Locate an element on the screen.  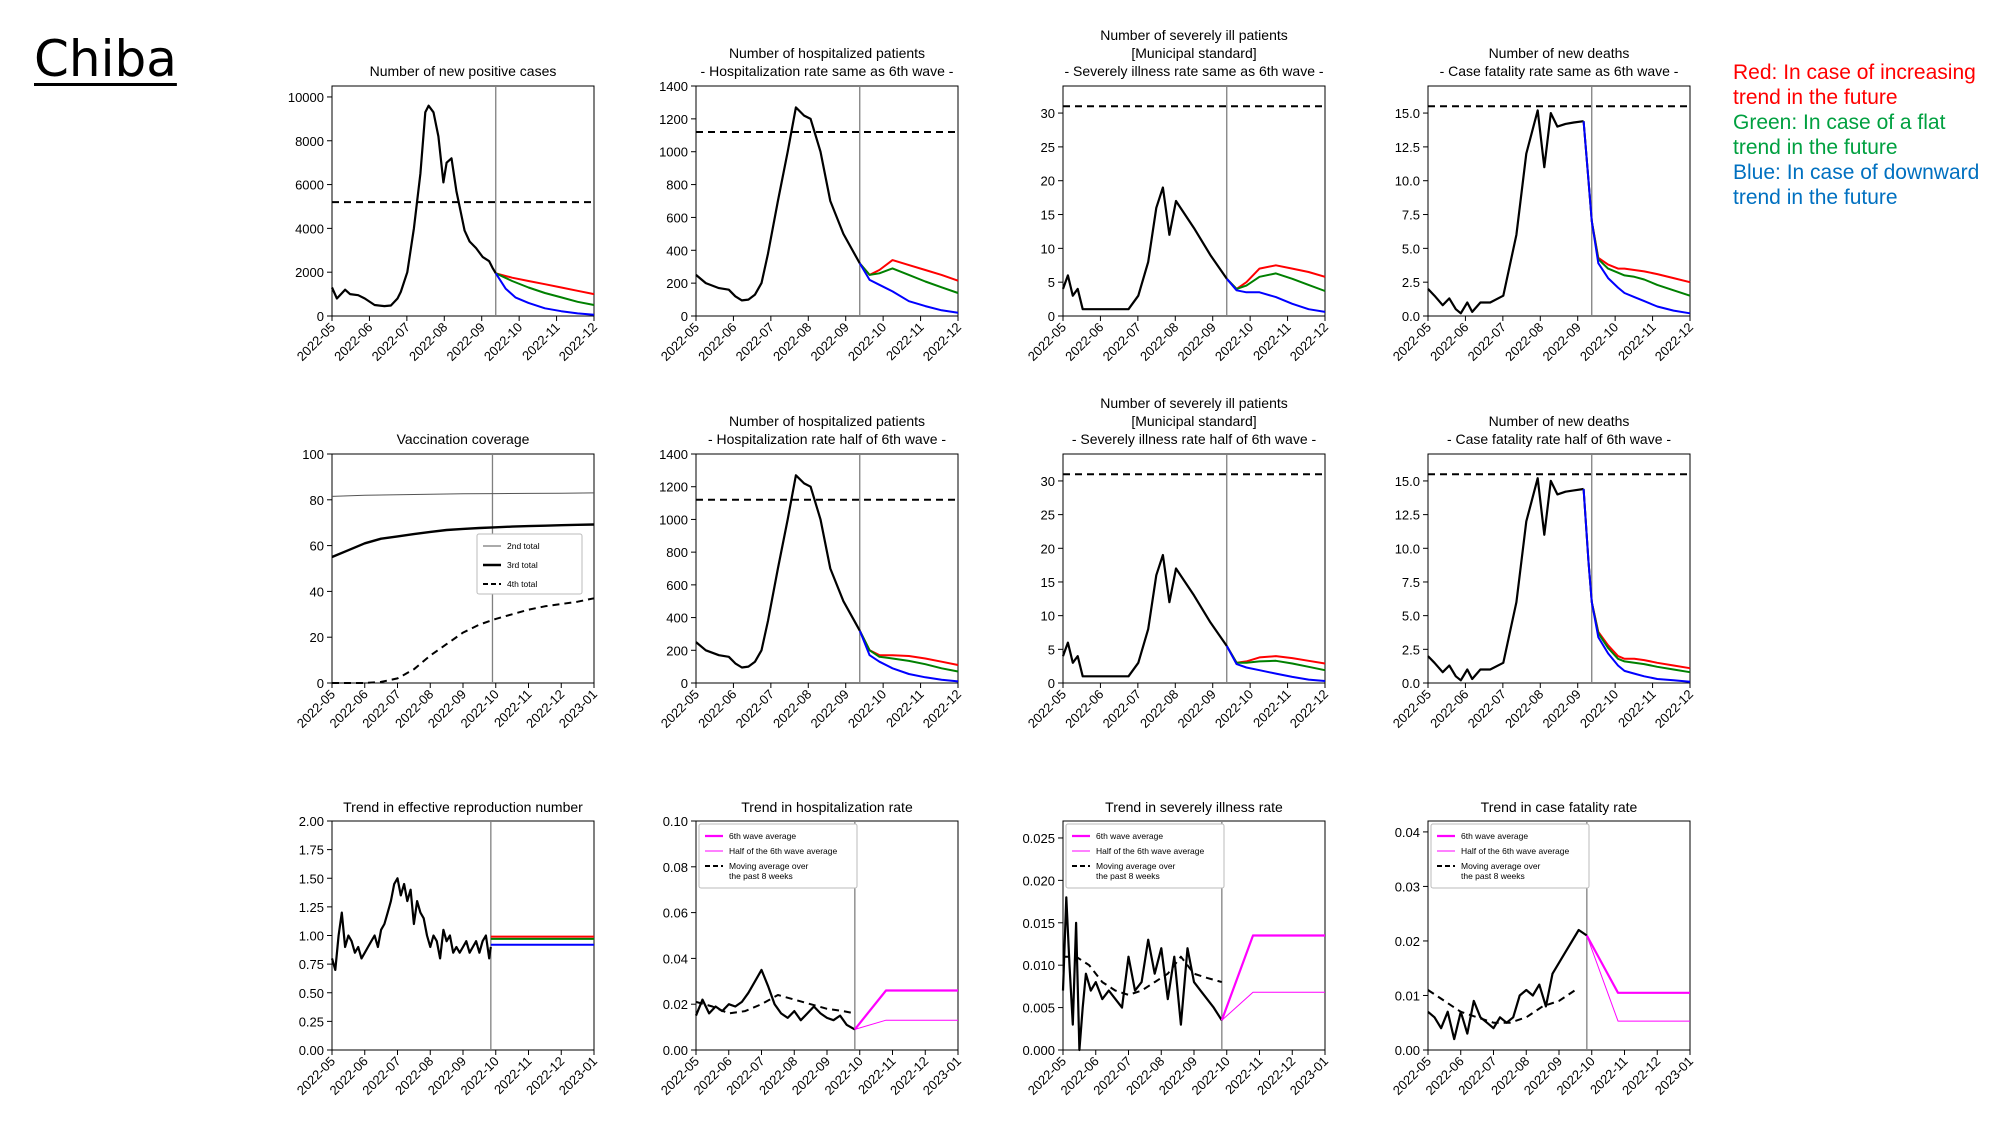
y-tick-label: 60 is located at coordinates (317, 546).